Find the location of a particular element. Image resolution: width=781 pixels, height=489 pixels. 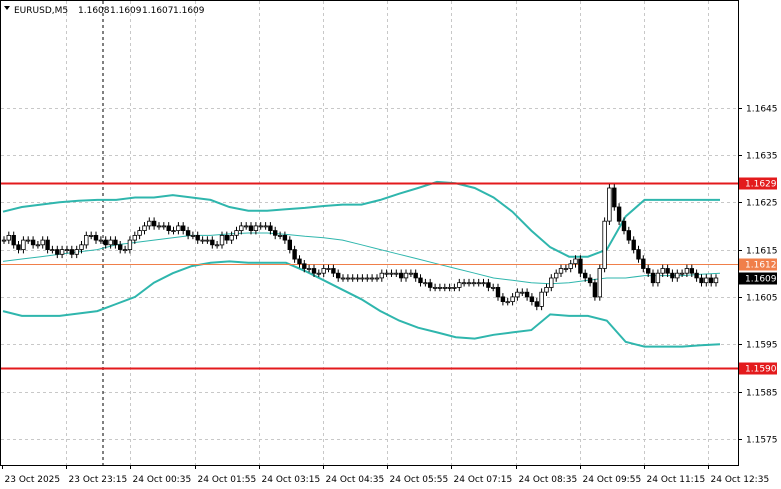

time-tick-label: 24 Oct 07:15 is located at coordinates (483, 480).